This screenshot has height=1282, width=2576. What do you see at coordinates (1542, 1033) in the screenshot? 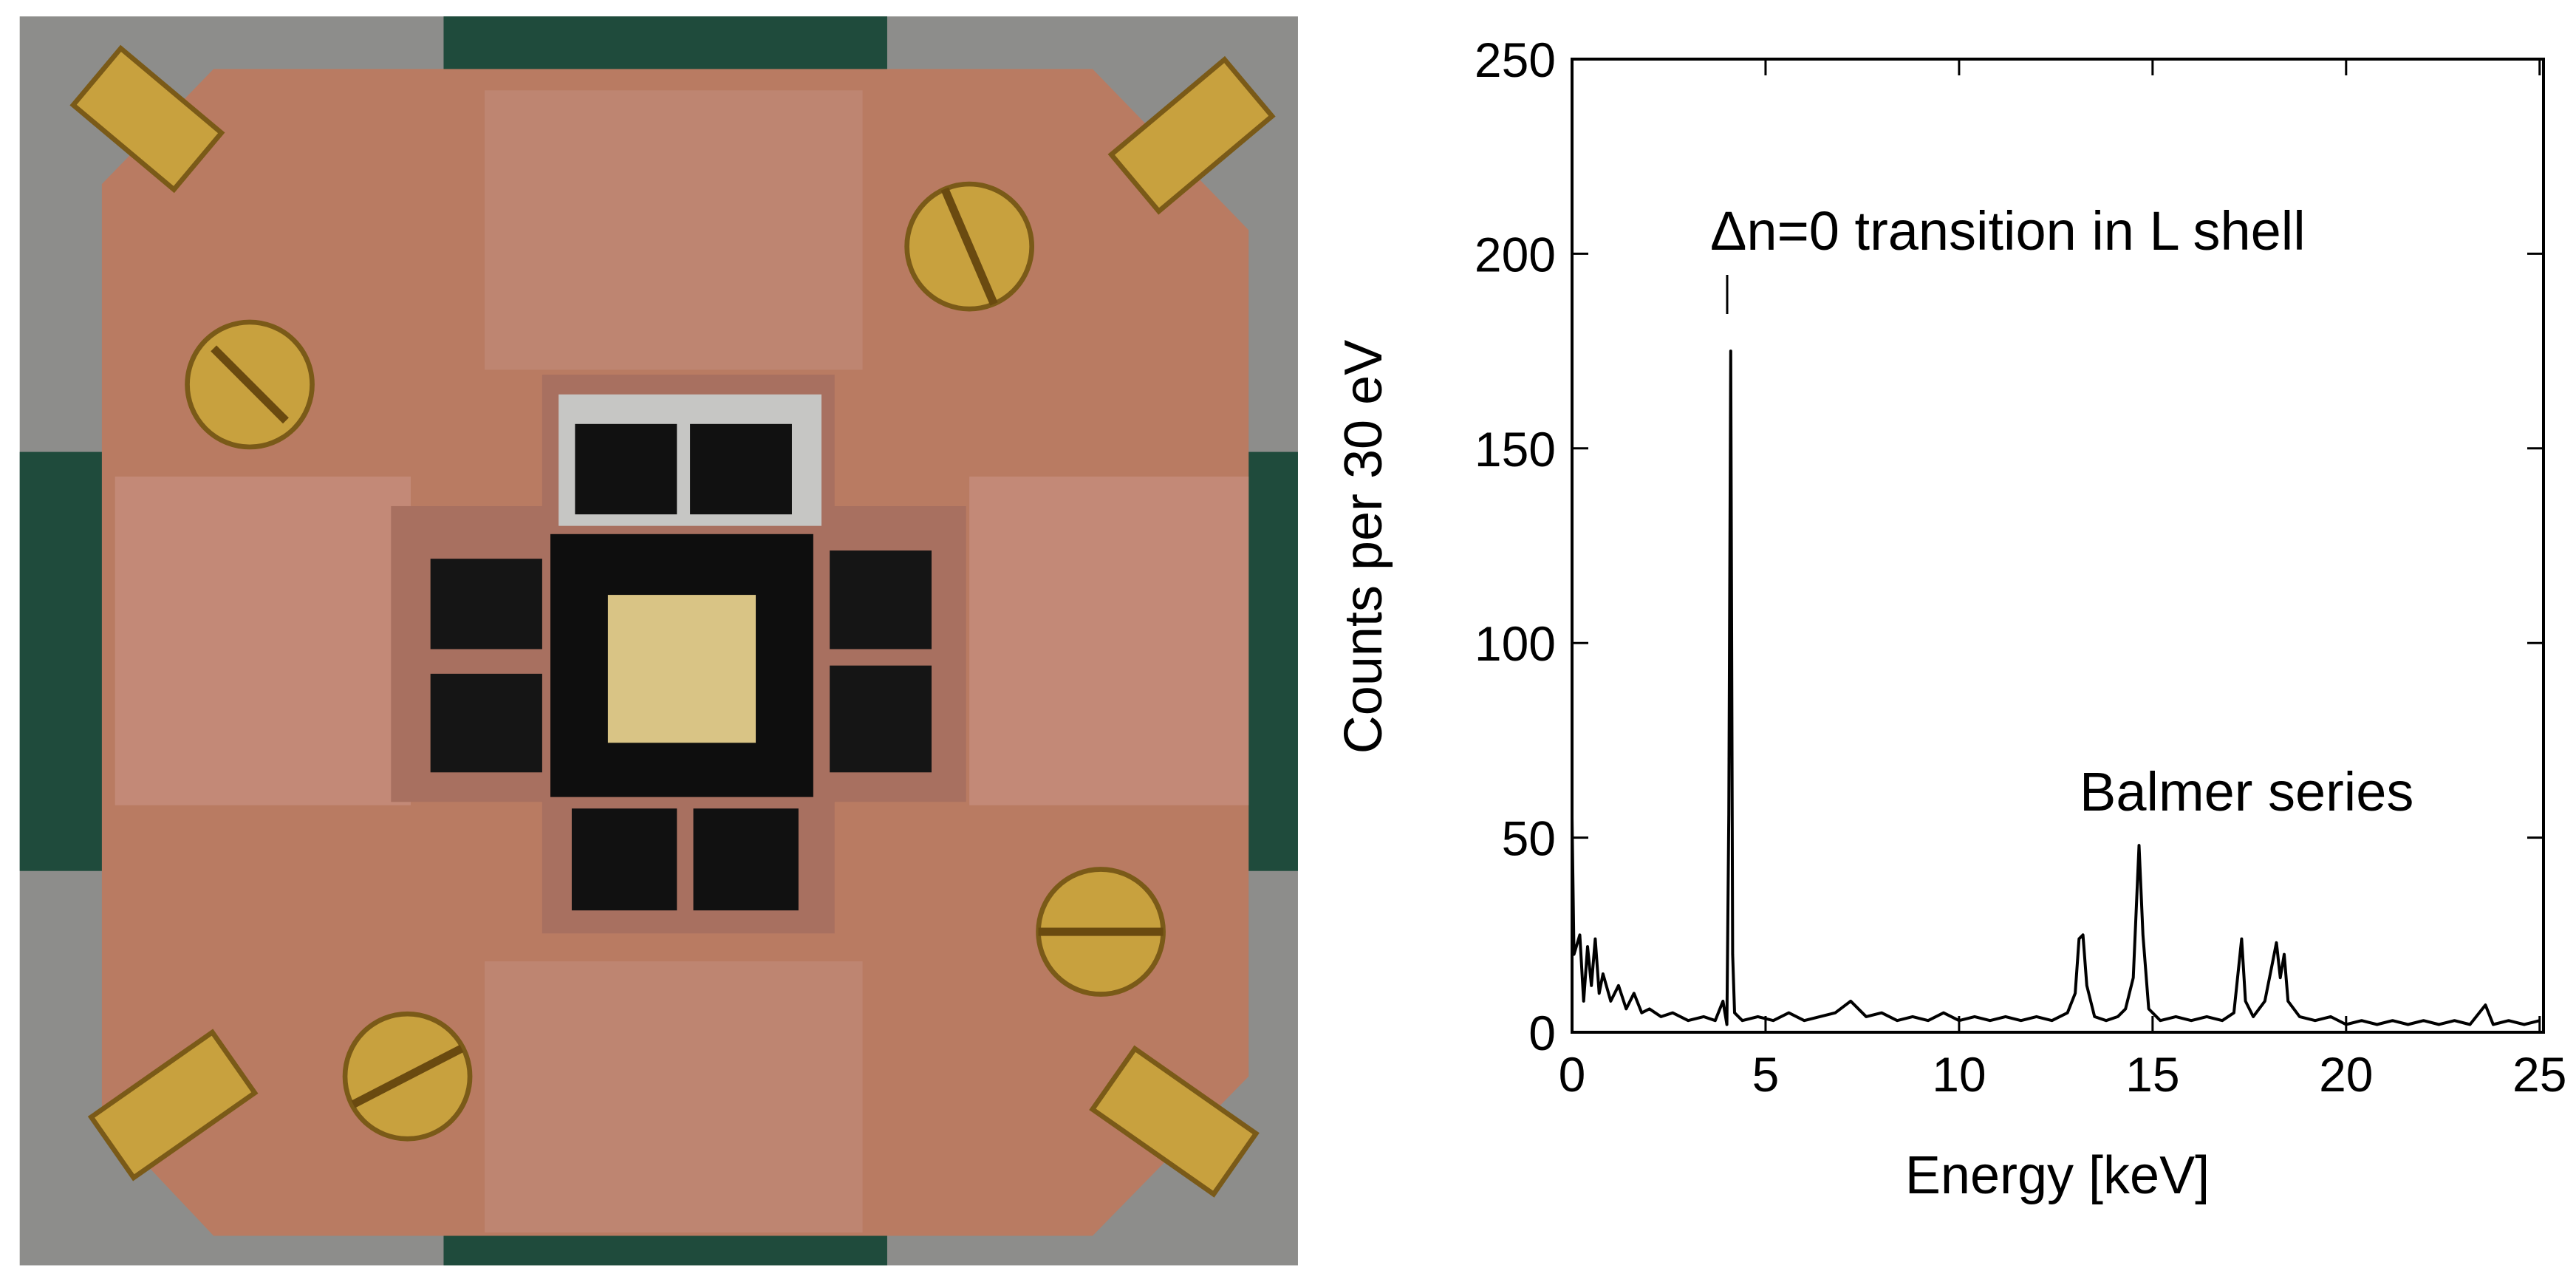
I see `y-tick-label: 0` at bounding box center [1542, 1033].